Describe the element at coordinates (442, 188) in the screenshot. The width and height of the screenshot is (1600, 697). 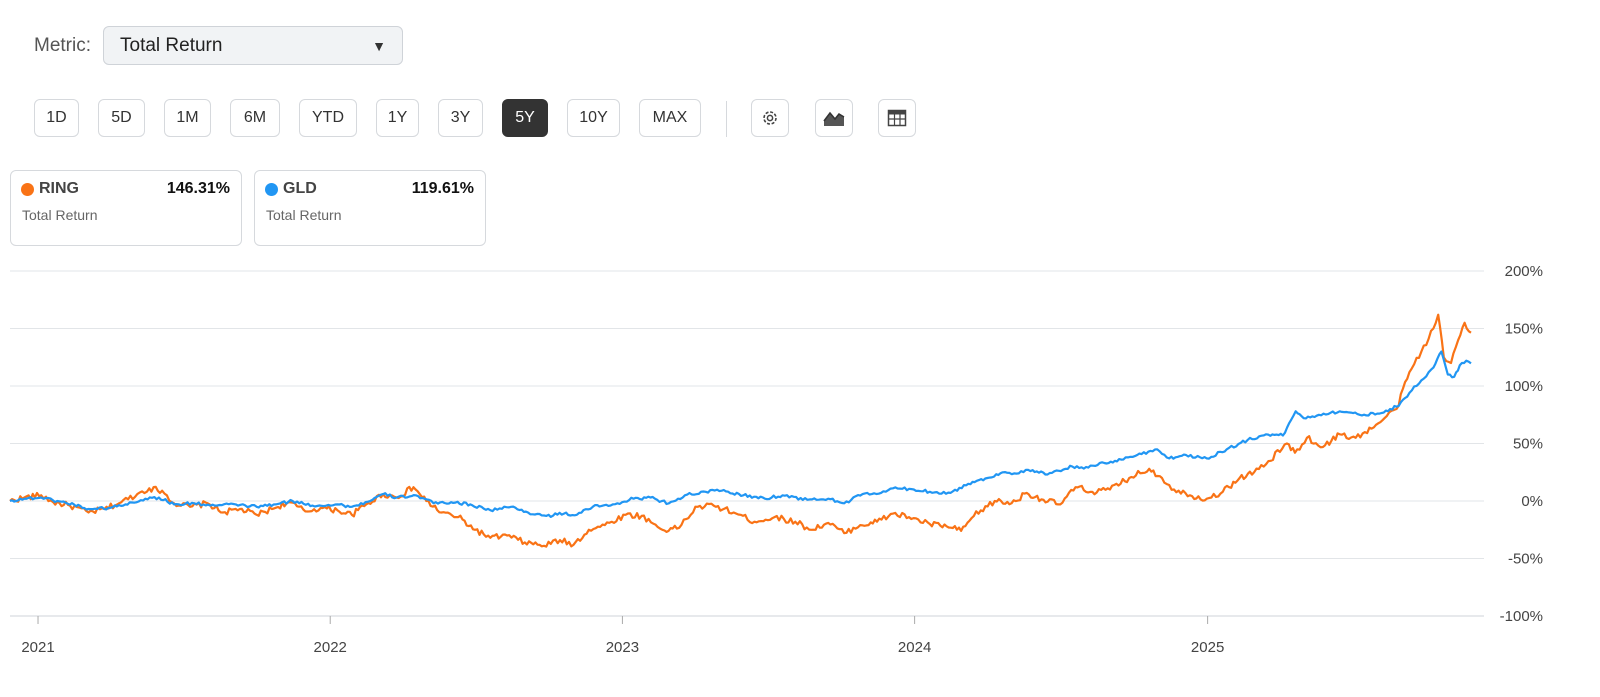
I see `legend-value: 119.61%` at that location.